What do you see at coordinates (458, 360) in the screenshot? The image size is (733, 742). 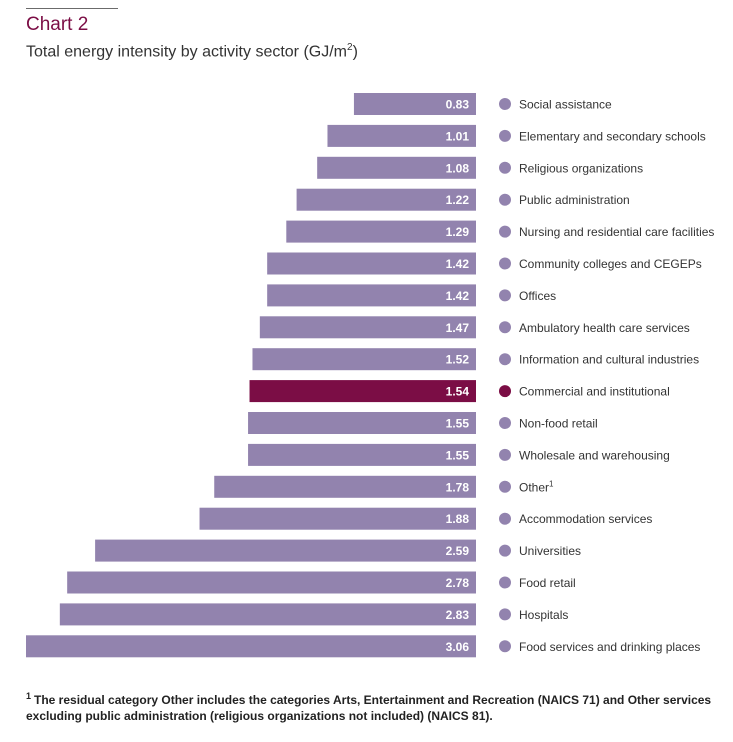 I see `data-label: 1.52` at bounding box center [458, 360].